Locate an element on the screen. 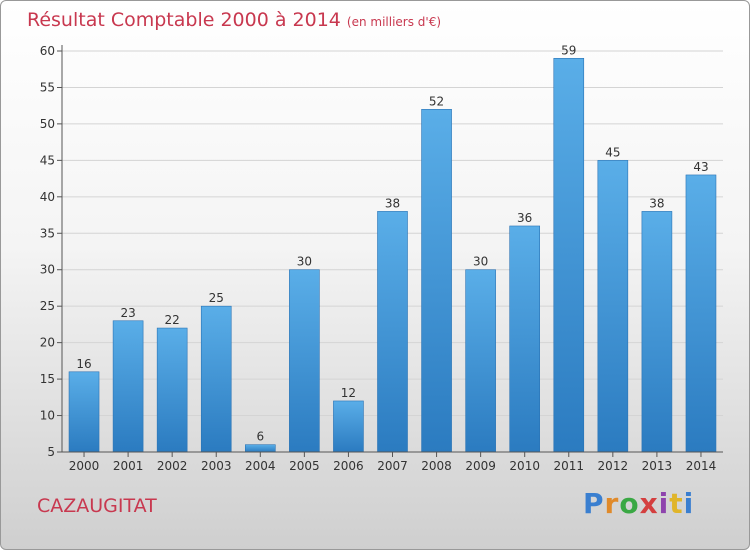  bar-value-label: 23 is located at coordinates (127, 313).